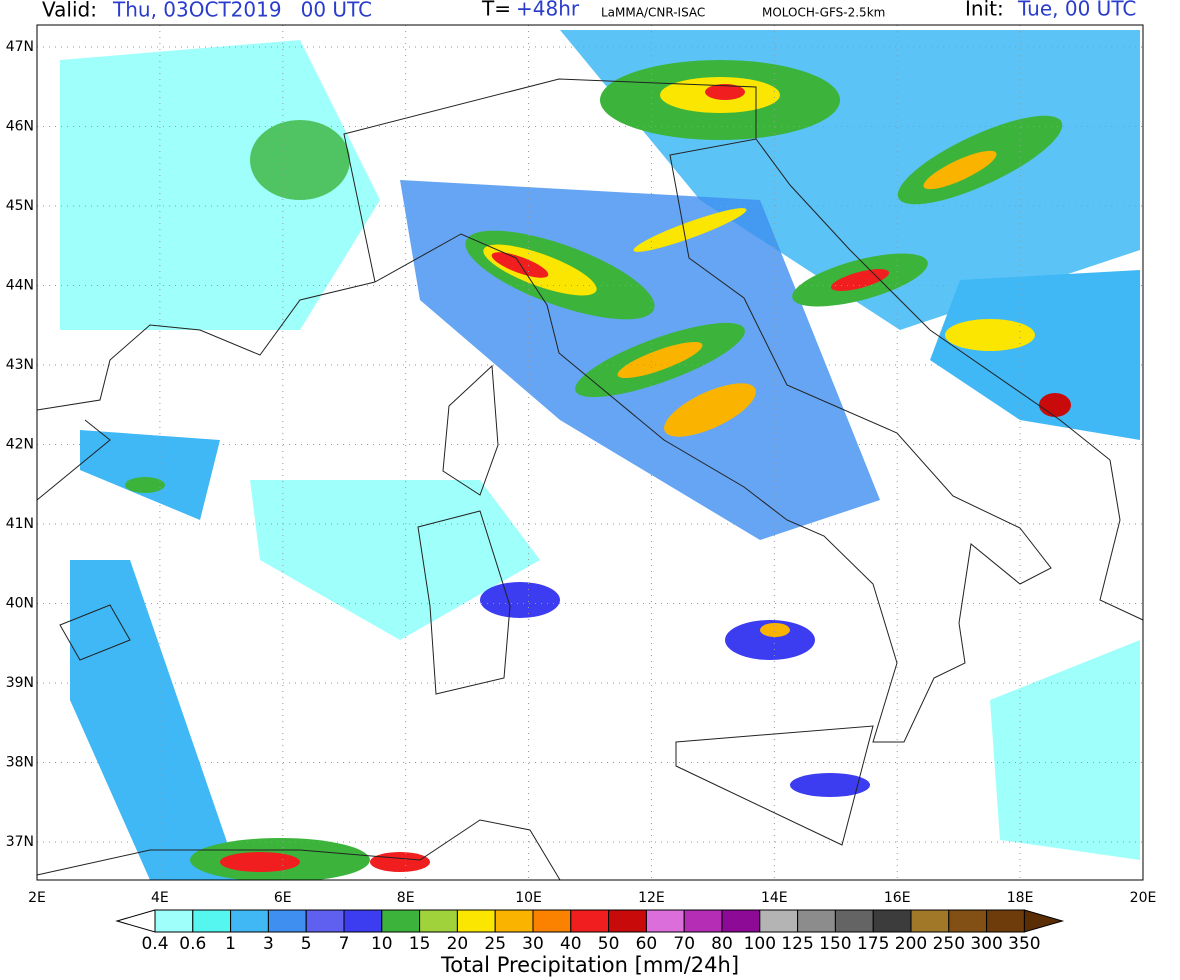  What do you see at coordinates (37, 898) in the screenshot?
I see `lon-label: 2E` at bounding box center [37, 898].